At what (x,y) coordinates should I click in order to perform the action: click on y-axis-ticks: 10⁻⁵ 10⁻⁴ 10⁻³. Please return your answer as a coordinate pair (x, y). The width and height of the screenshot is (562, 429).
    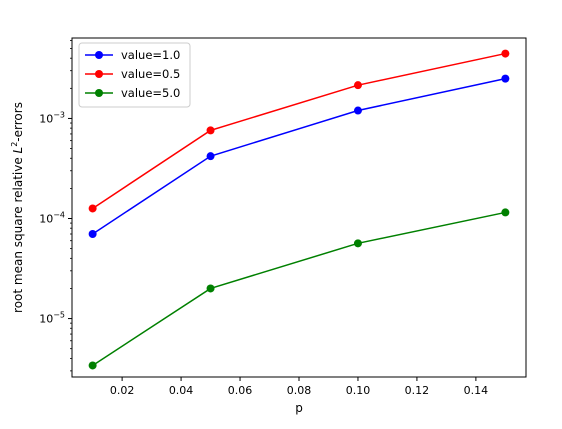
    Looking at the image, I should click on (55, 218).